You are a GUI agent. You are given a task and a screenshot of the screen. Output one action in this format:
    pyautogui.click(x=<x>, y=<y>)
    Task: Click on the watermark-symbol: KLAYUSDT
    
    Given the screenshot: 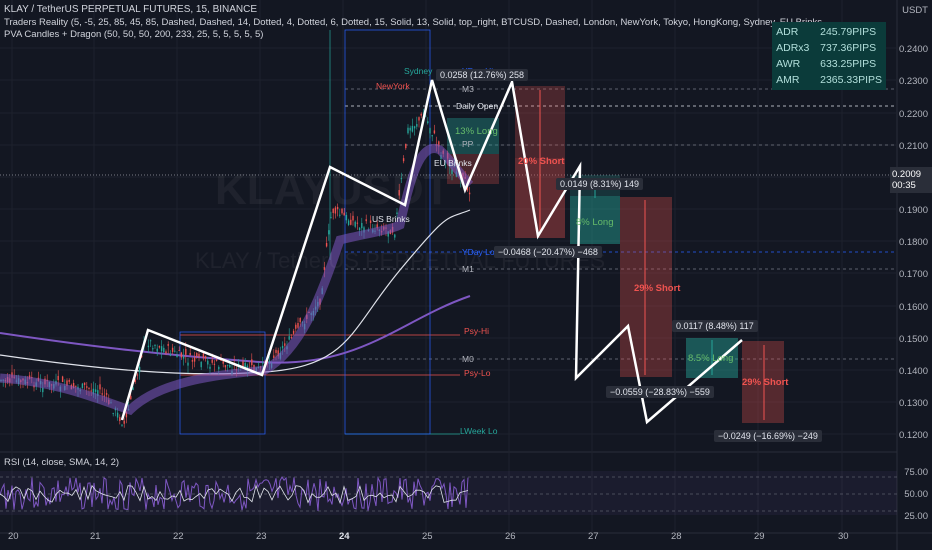 What is the action you would take?
    pyautogui.click(x=333, y=189)
    